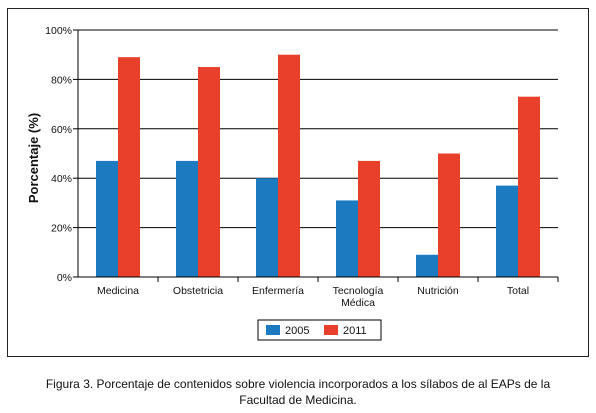 This screenshot has height=413, width=596. What do you see at coordinates (331, 330) in the screenshot?
I see `legend-swatch-2011` at bounding box center [331, 330].